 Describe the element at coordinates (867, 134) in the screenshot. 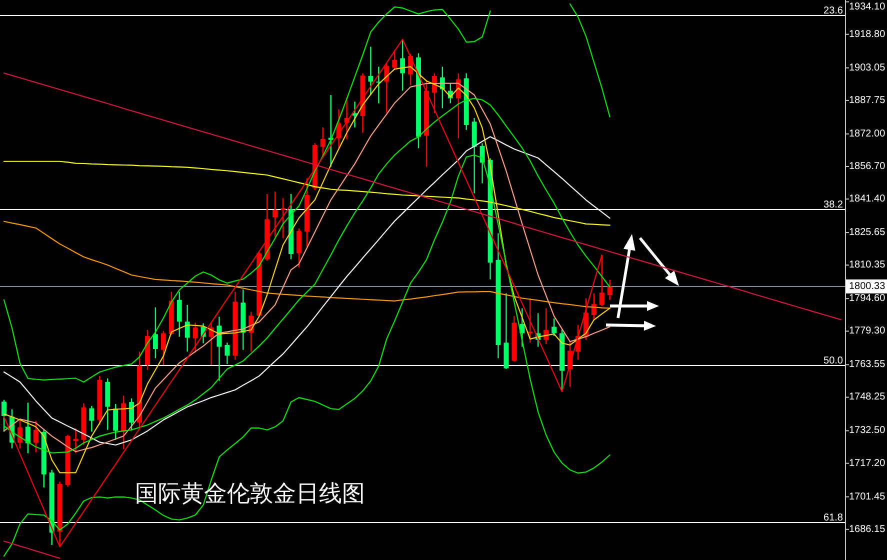

I see `y-tick-label: 1872.00` at that location.